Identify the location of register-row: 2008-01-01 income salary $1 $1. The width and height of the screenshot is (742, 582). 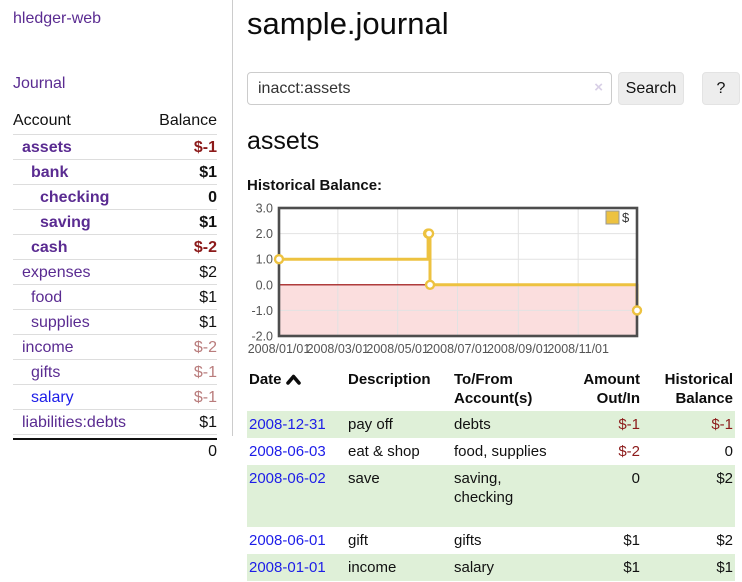
(491, 567).